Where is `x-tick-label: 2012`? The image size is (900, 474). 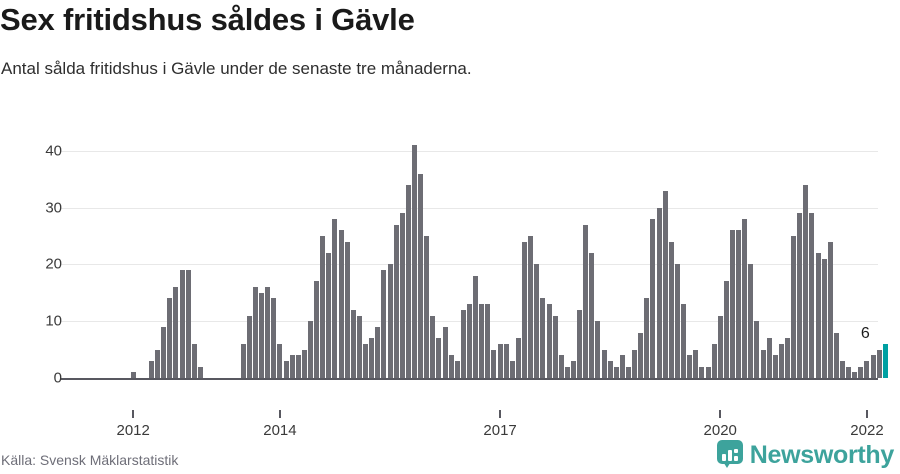 x-tick-label: 2012 is located at coordinates (133, 430).